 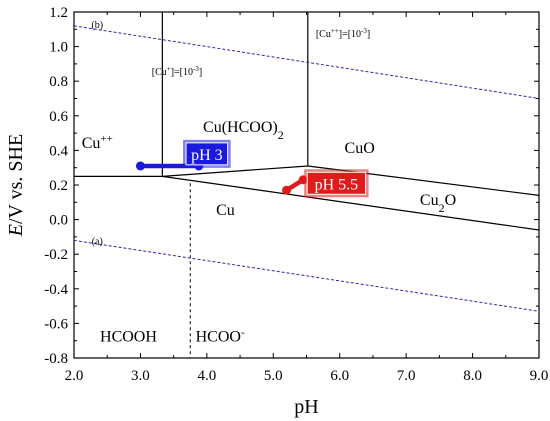 I want to click on y-tick-label: -0.4, so click(x=56, y=290).